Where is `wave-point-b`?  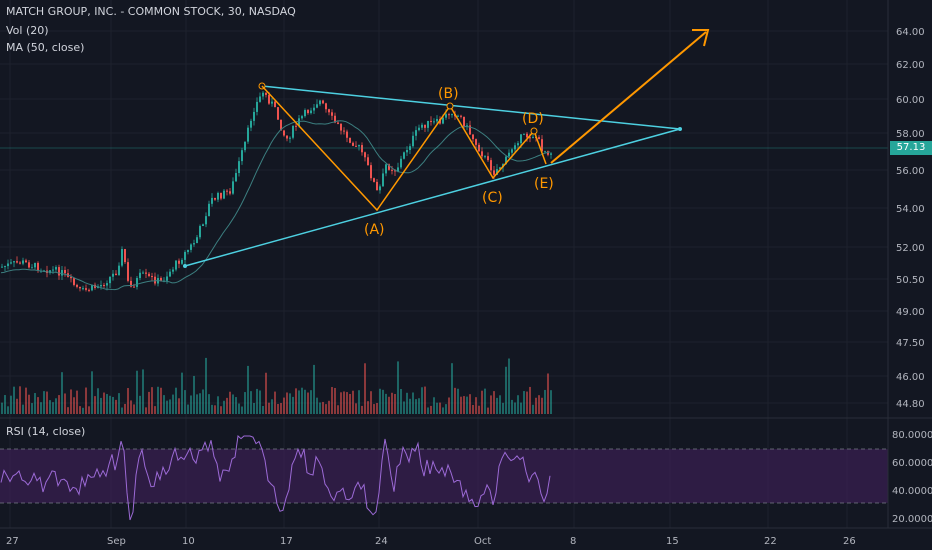 wave-point-b is located at coordinates (450, 106).